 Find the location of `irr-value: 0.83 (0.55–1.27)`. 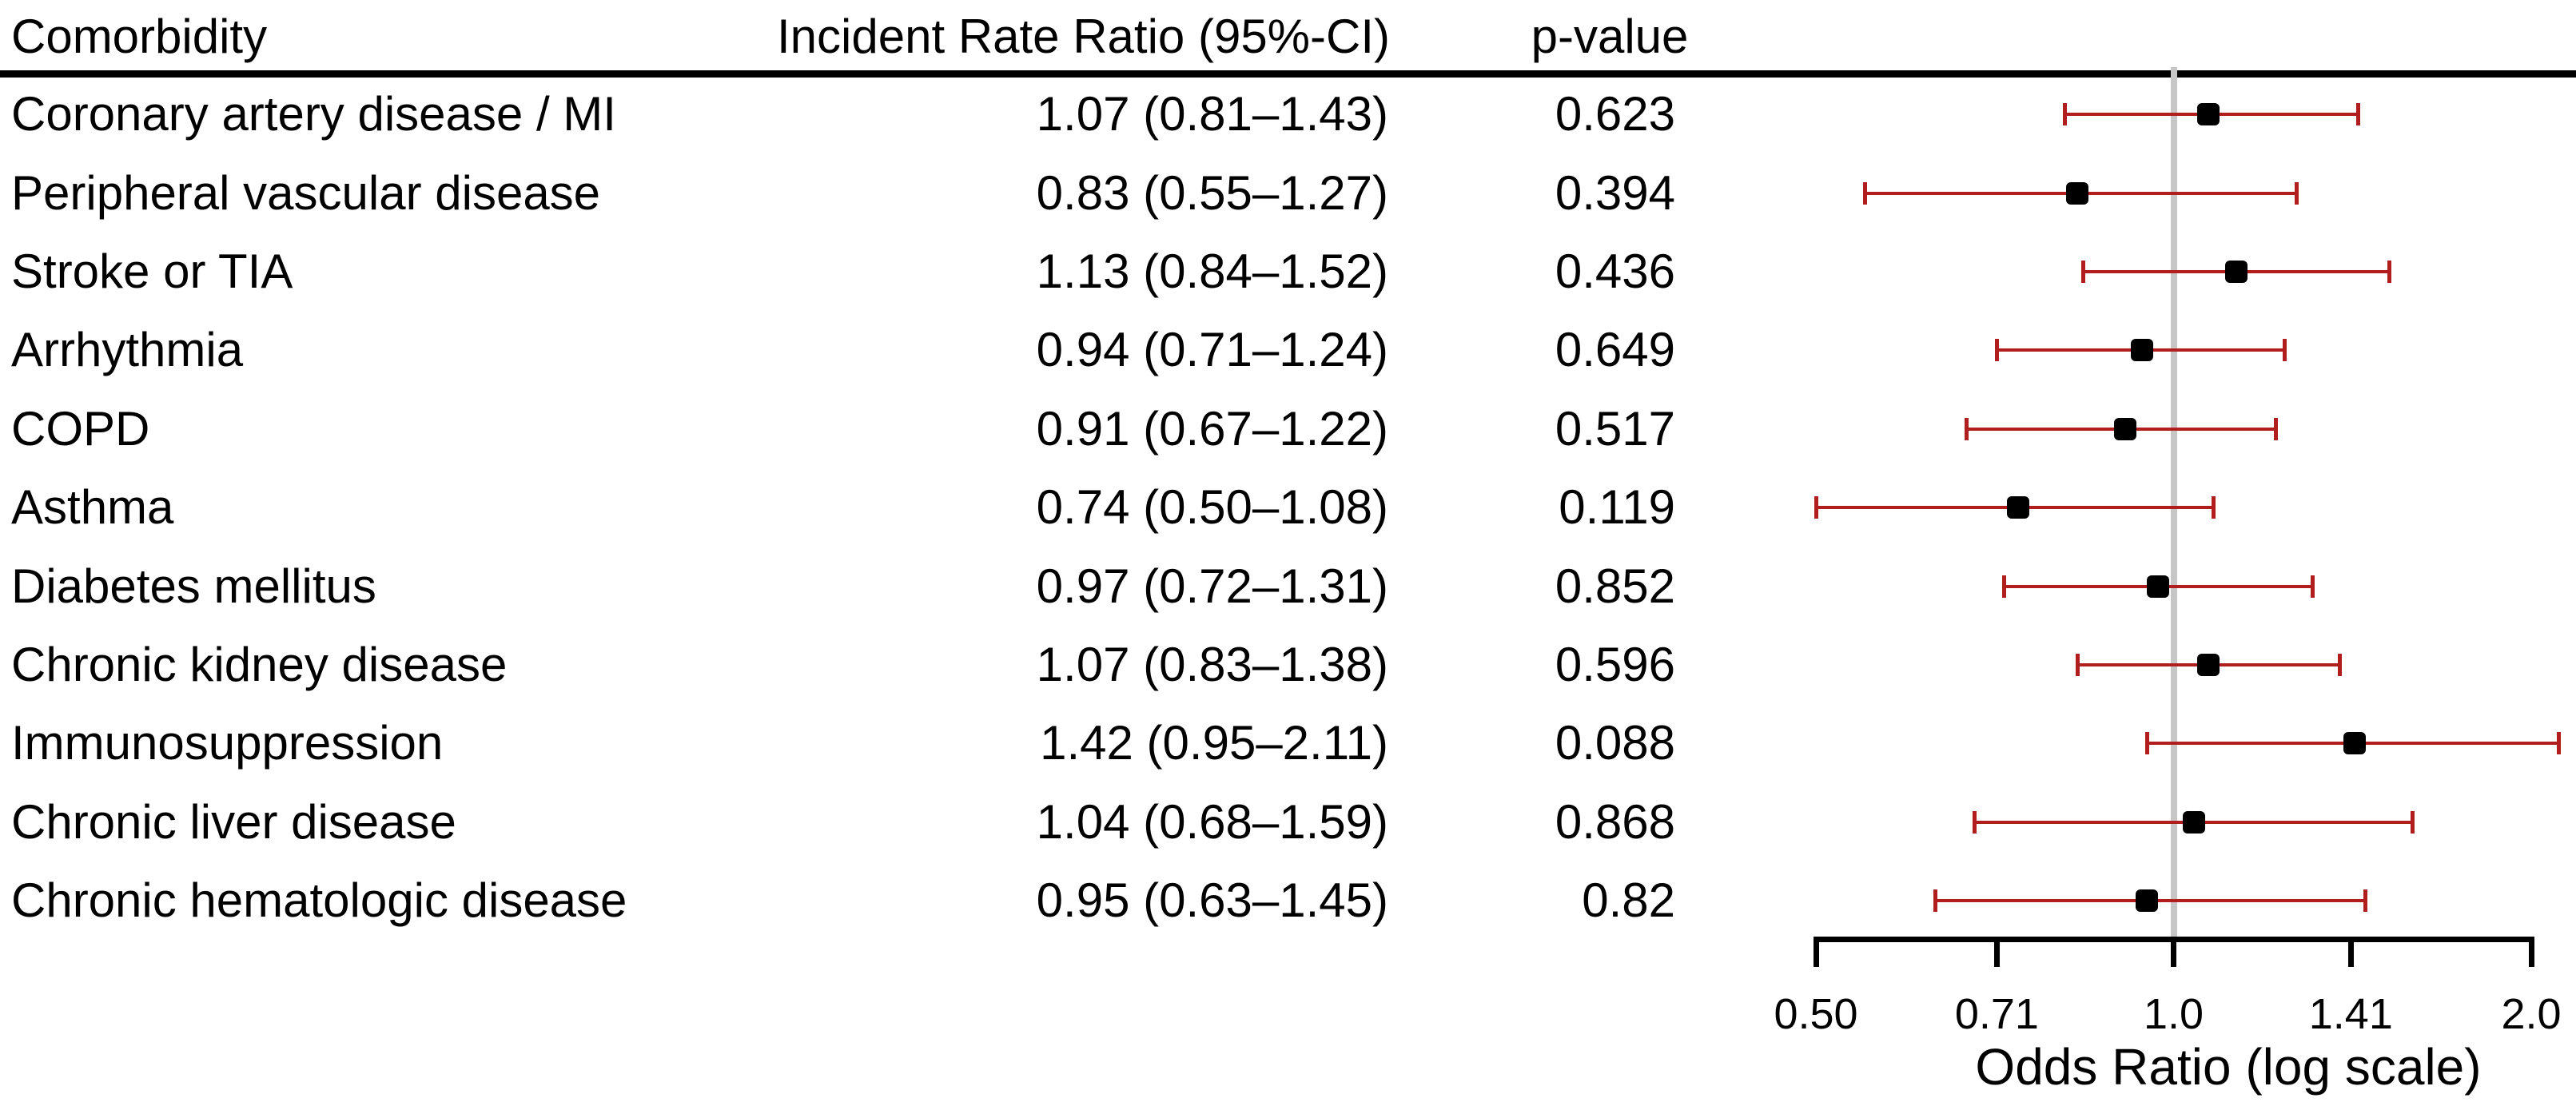

irr-value: 0.83 (0.55–1.27) is located at coordinates (1212, 193).